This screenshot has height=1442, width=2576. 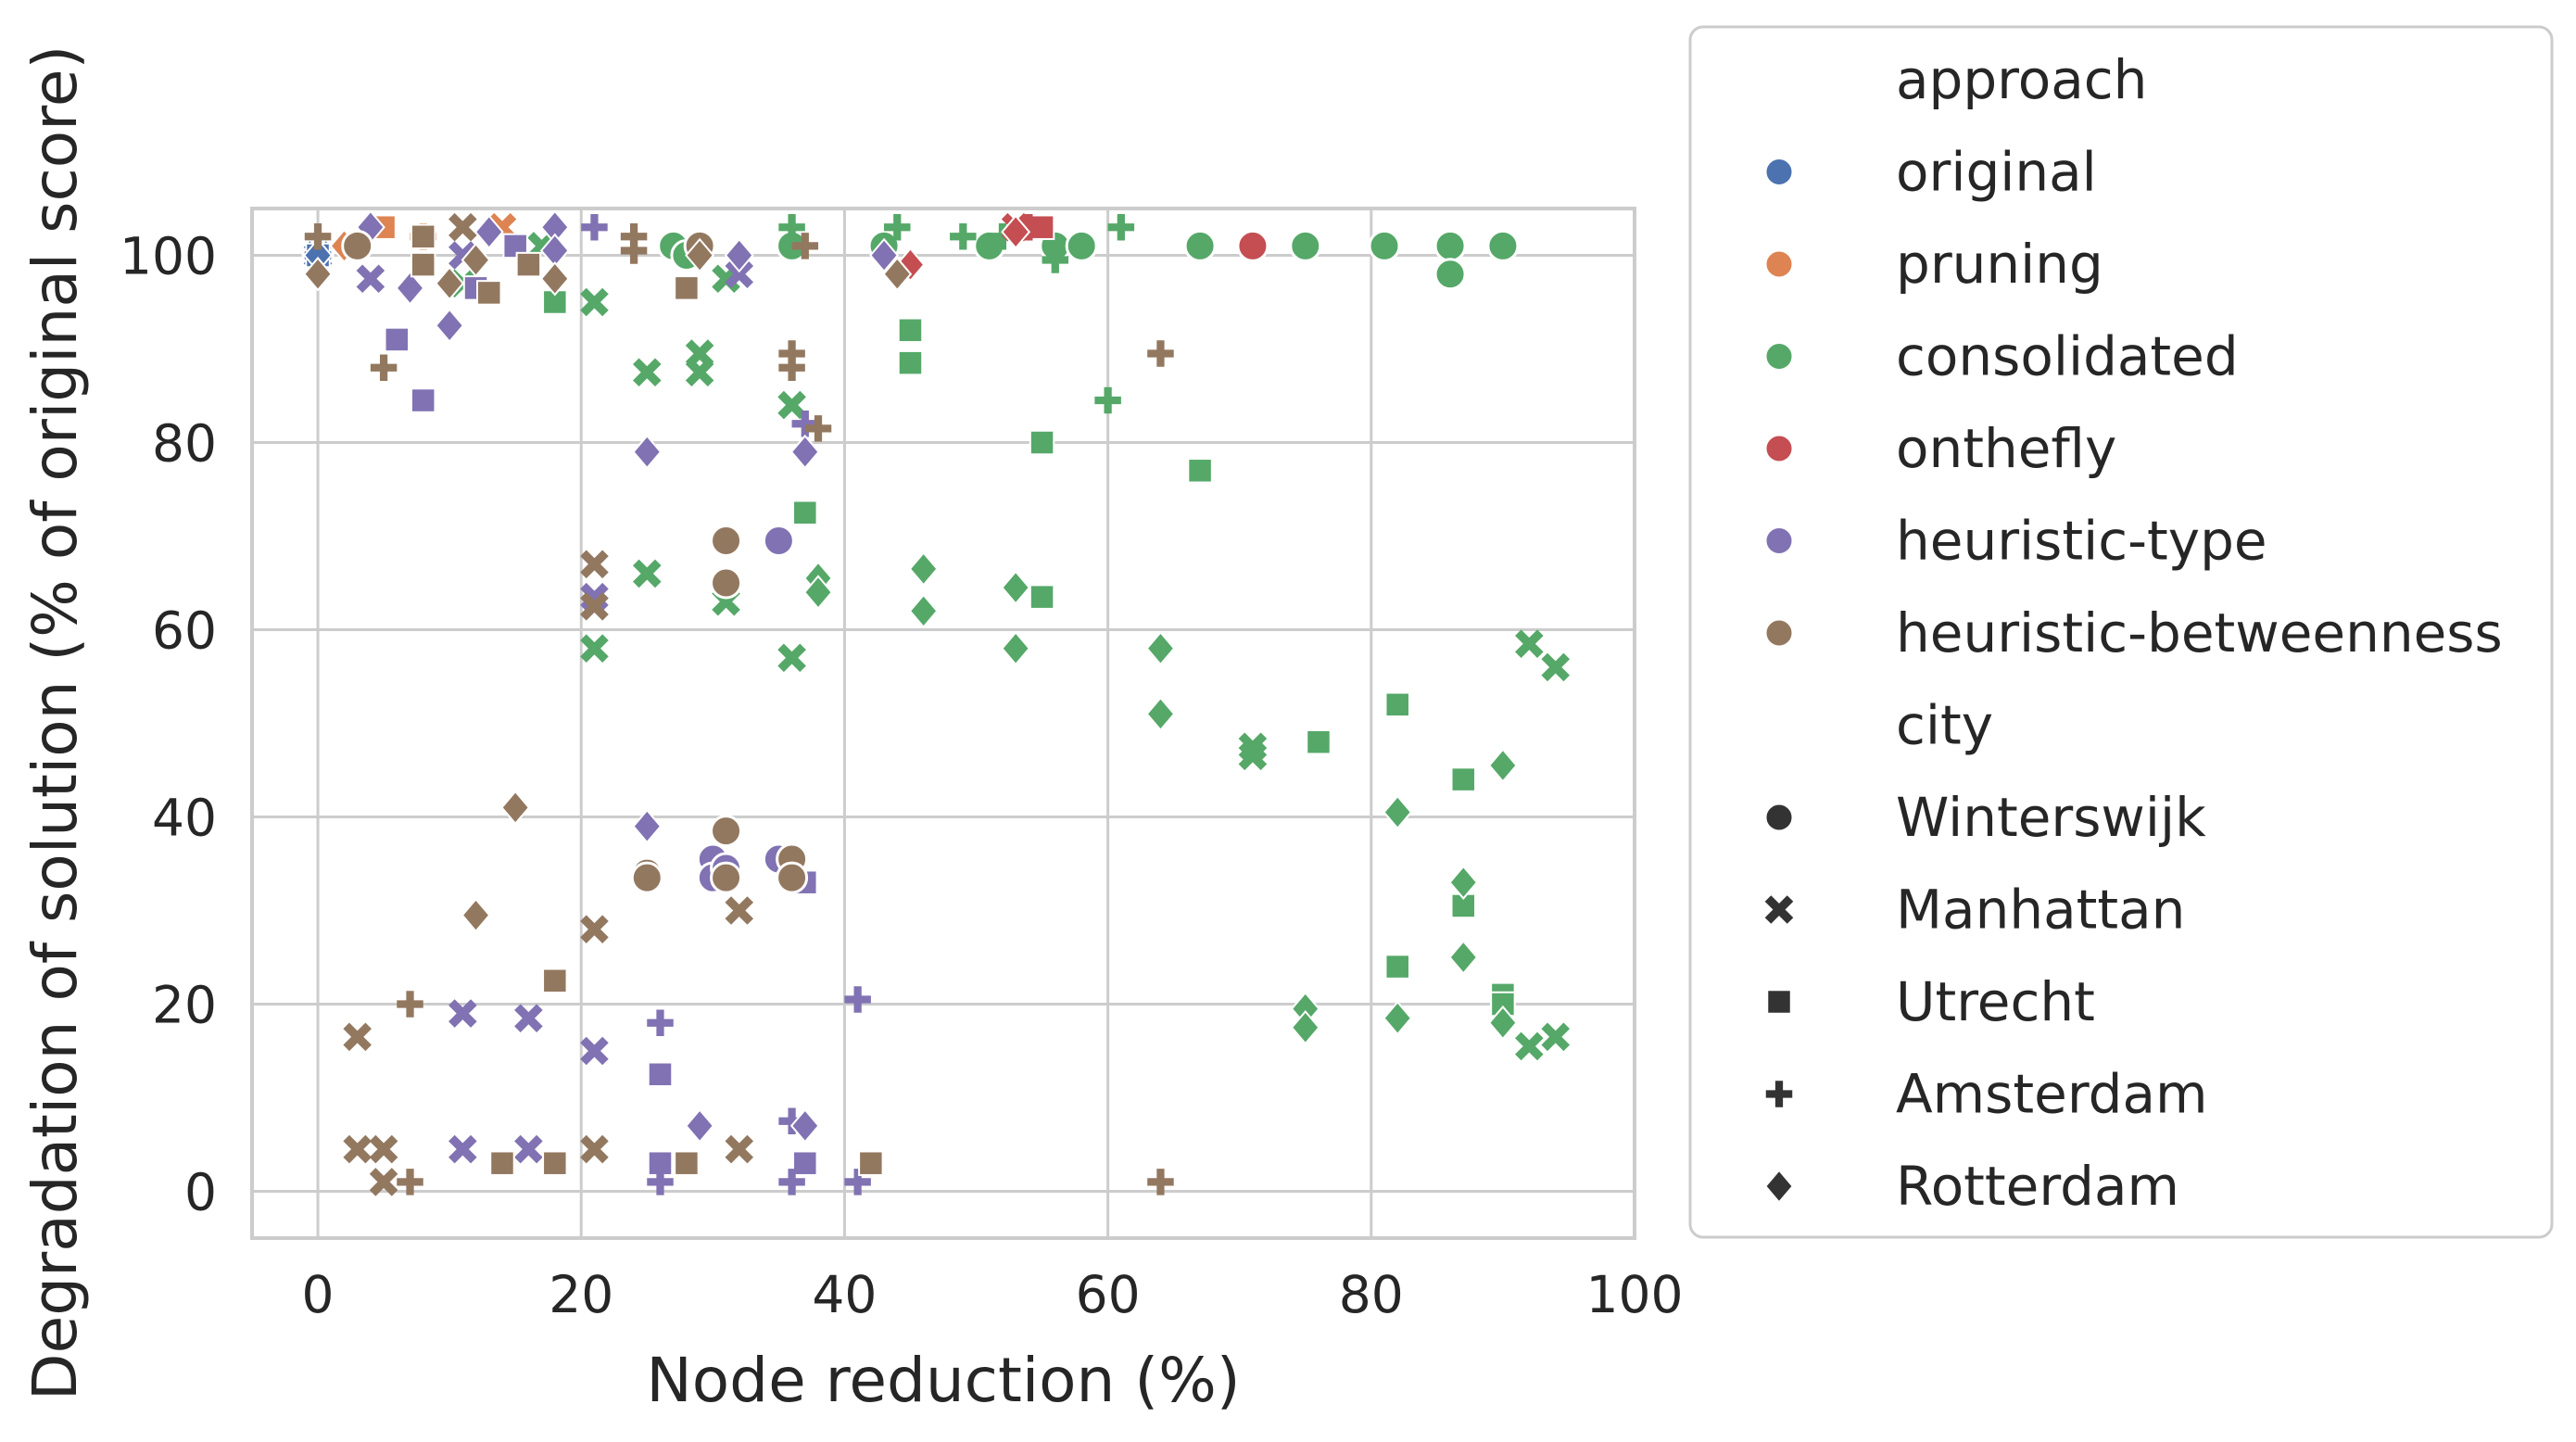 I want to click on legend-approach-onthefly-label: onthefly, so click(x=2006, y=448).